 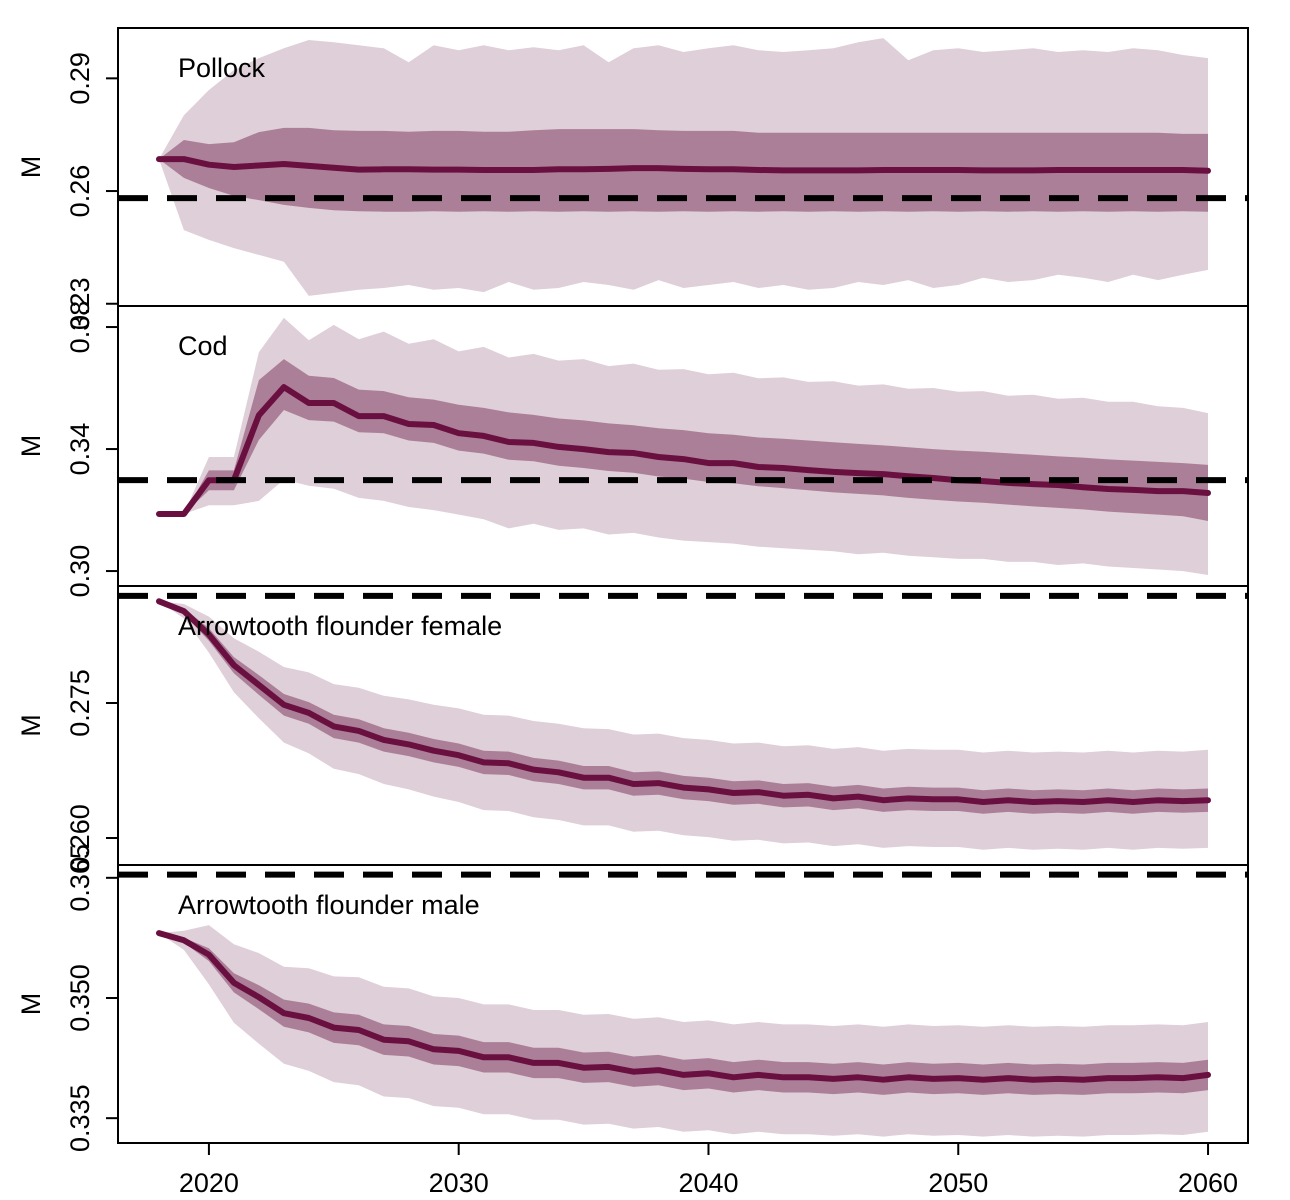 What do you see at coordinates (222, 68) in the screenshot?
I see `panel-label: Pollock` at bounding box center [222, 68].